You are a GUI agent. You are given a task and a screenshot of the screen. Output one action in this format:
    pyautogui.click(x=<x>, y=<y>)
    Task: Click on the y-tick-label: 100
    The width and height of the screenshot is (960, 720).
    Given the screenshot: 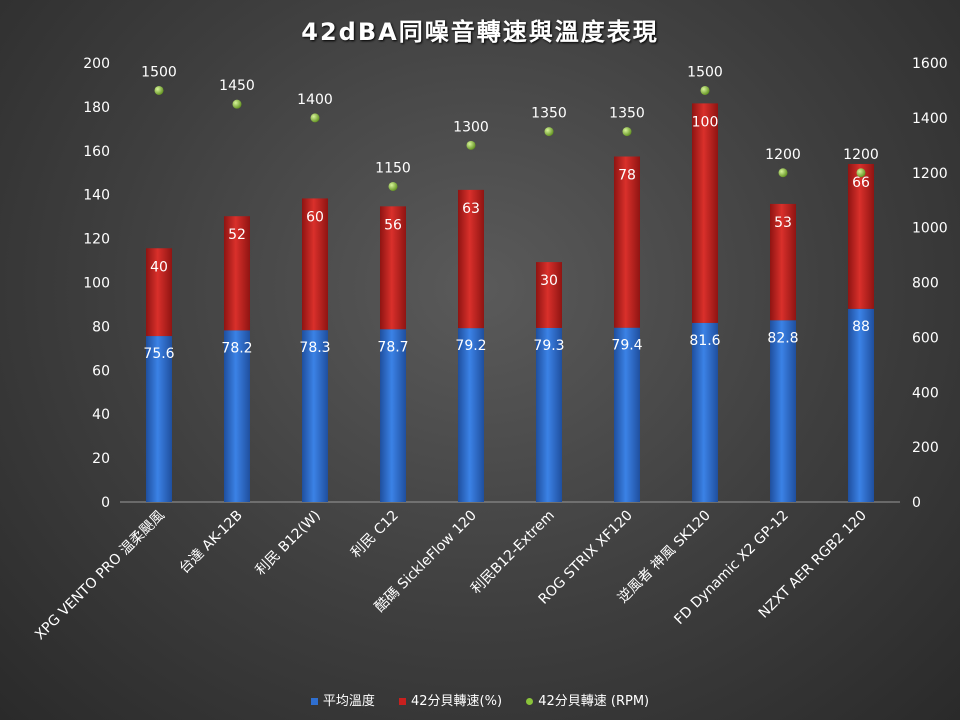 What is the action you would take?
    pyautogui.click(x=96, y=284)
    